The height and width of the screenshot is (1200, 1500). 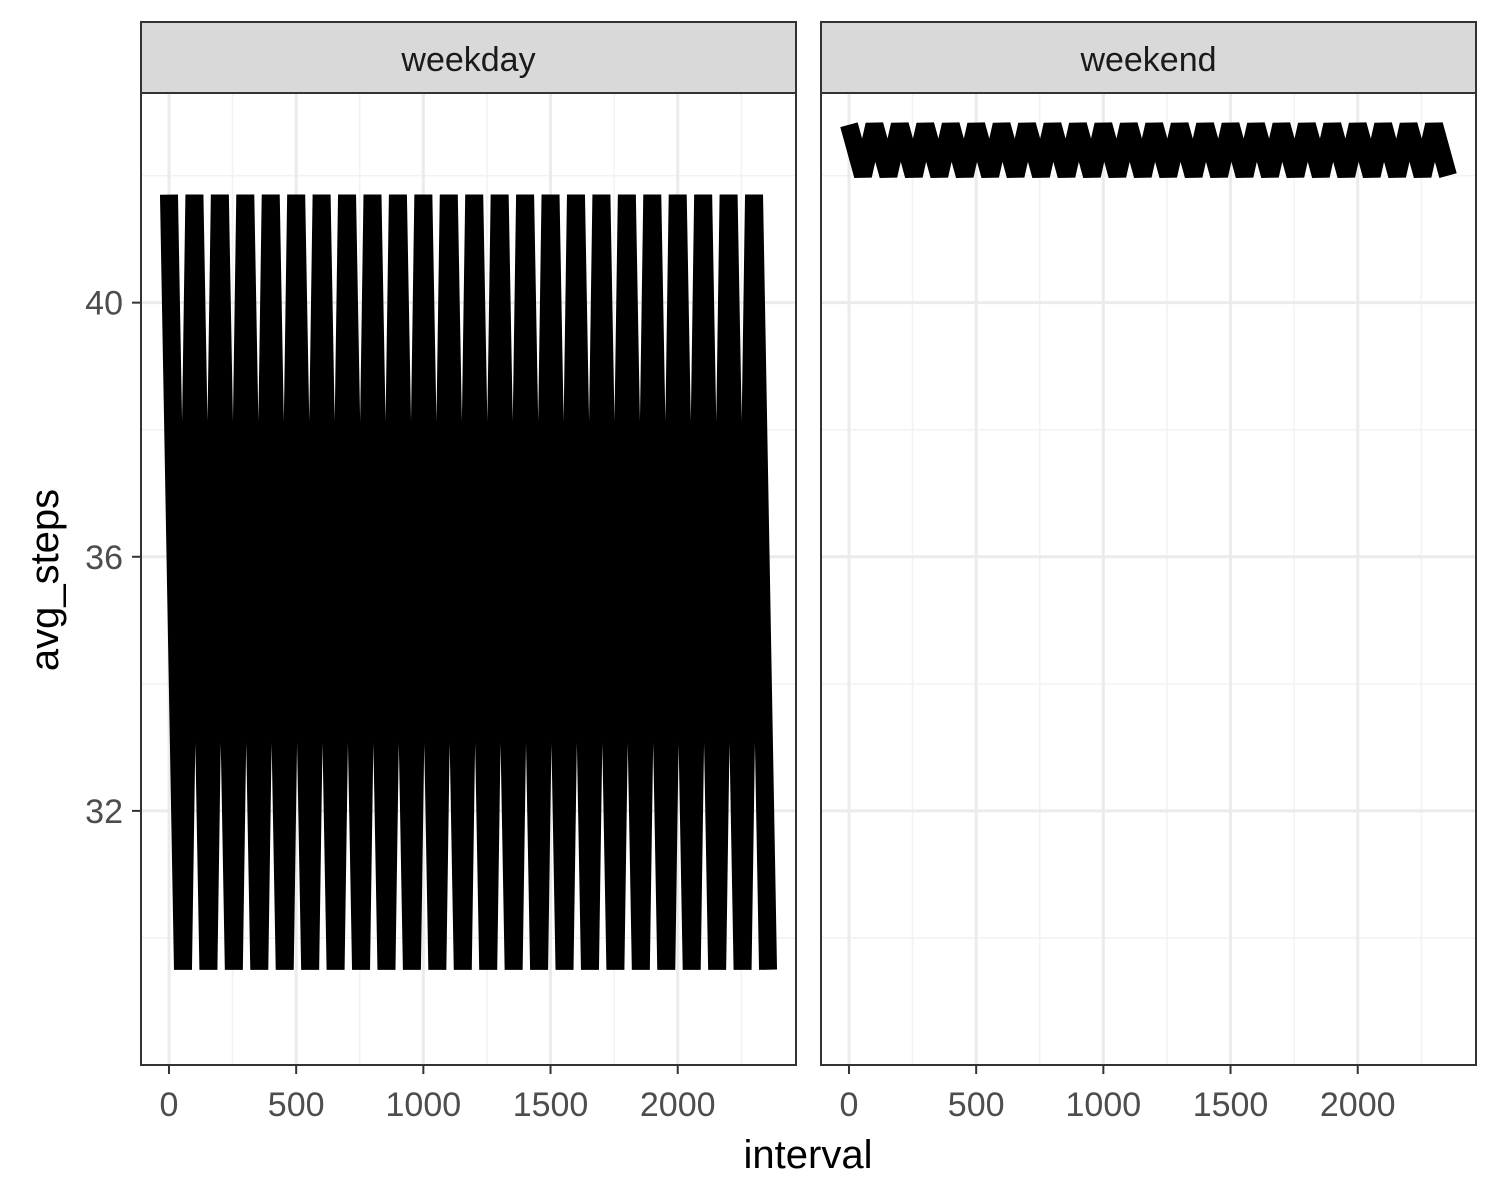 I want to click on y-axis-title: avg_steps, so click(x=45, y=580).